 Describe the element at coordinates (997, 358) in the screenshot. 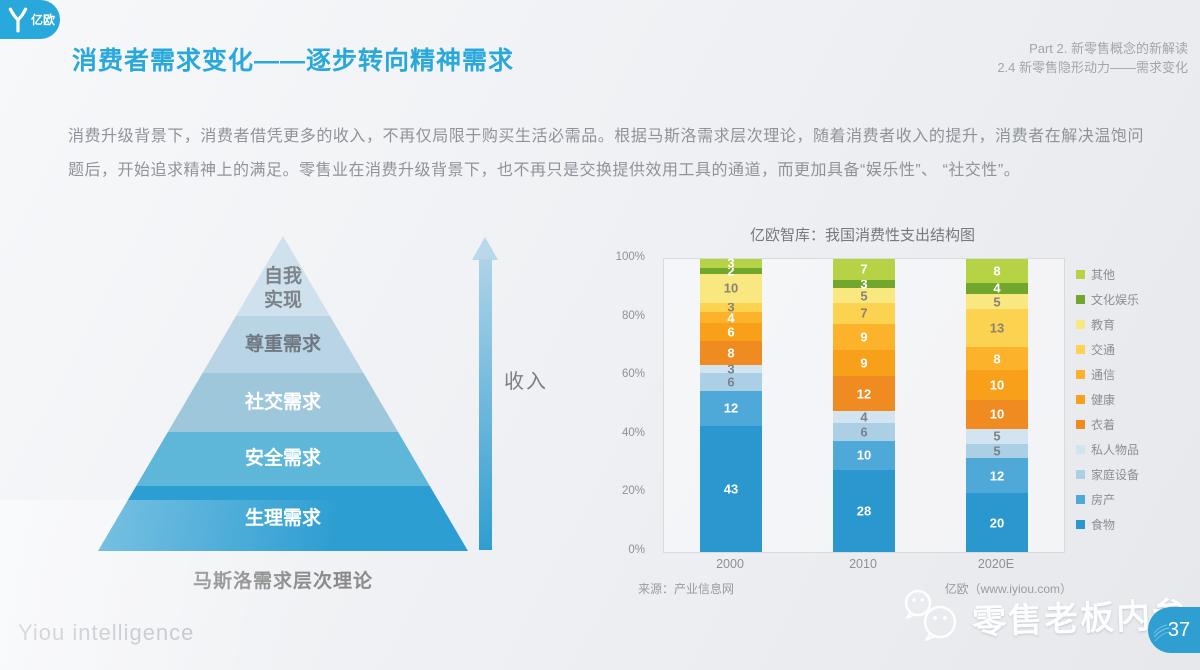

I see `bar-segment: 8` at that location.